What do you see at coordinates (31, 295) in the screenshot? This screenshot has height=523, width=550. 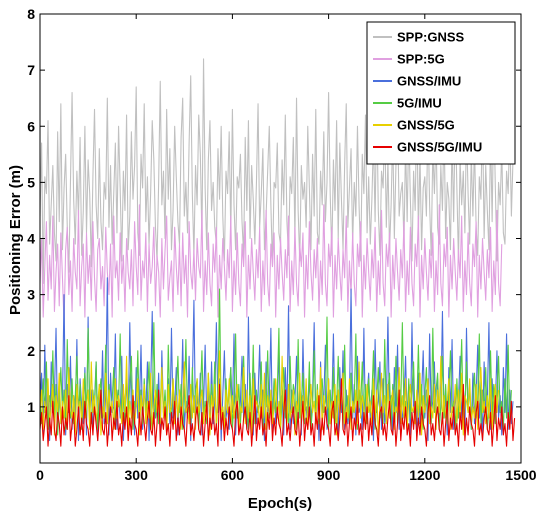 I see `y-tick-label: 3` at bounding box center [31, 295].